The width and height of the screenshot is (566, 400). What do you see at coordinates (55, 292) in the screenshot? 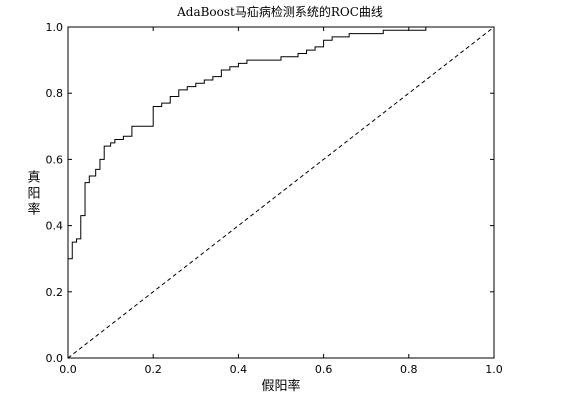
I see `y-tick-label: 0.2` at bounding box center [55, 292].